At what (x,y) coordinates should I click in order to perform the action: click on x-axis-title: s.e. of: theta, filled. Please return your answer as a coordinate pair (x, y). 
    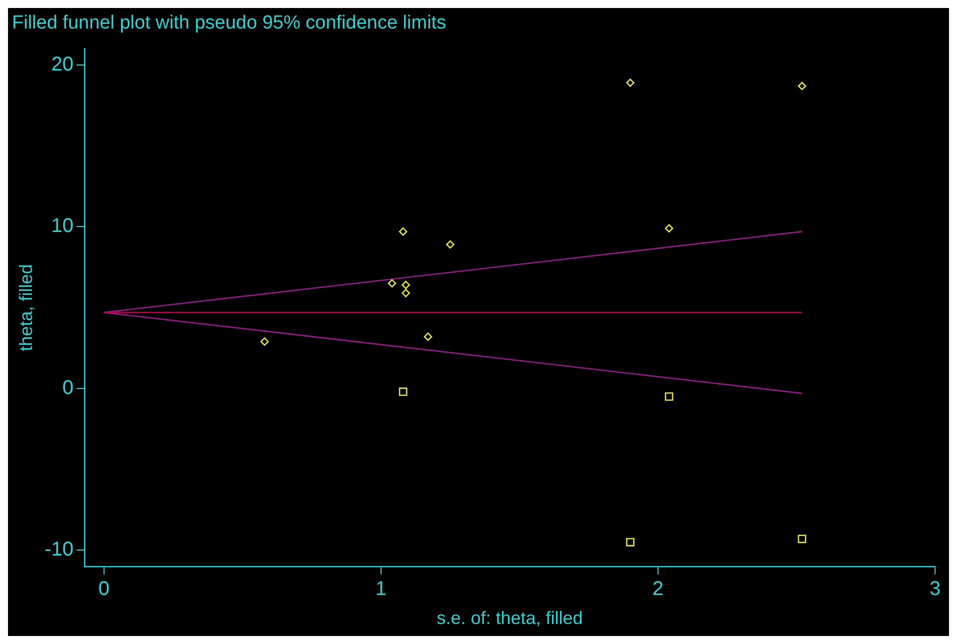
    Looking at the image, I should click on (509, 618).